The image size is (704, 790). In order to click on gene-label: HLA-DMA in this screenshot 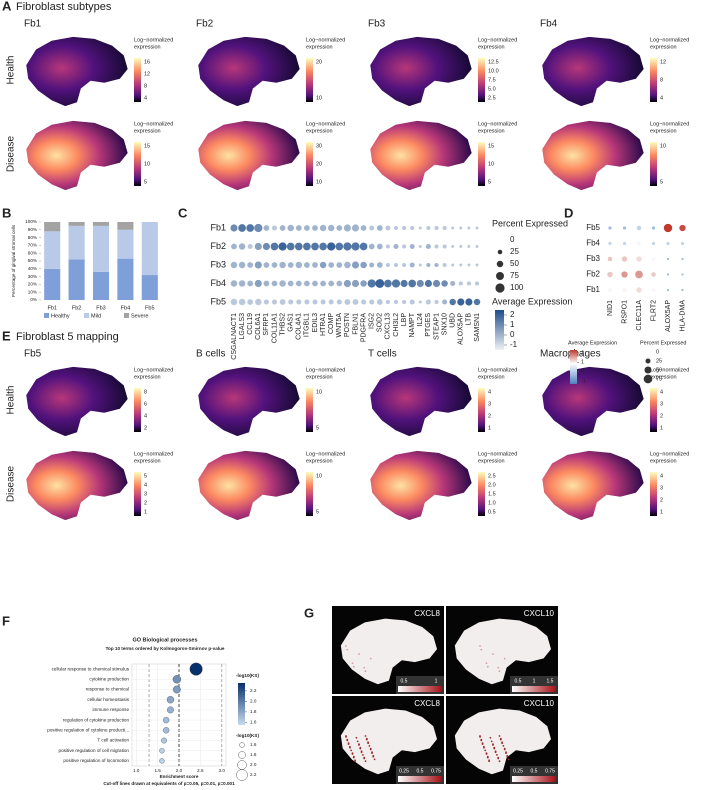, I will do `click(682, 316)`.